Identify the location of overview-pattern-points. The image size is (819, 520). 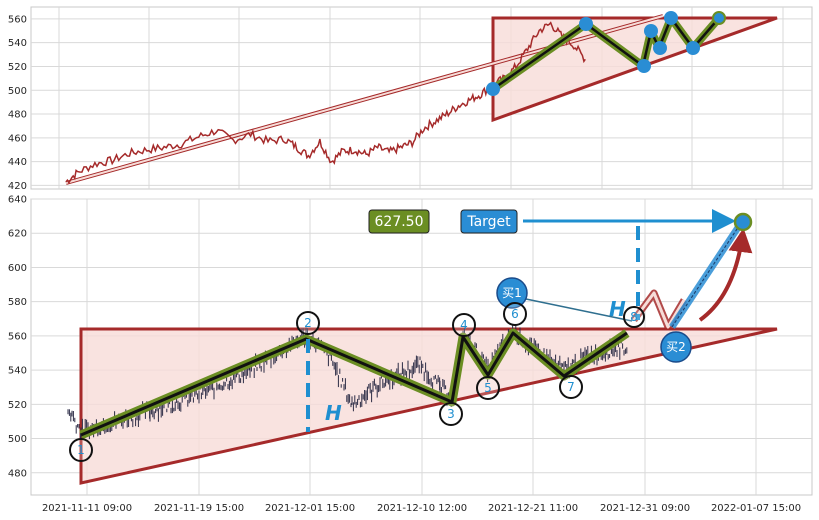
(606, 53).